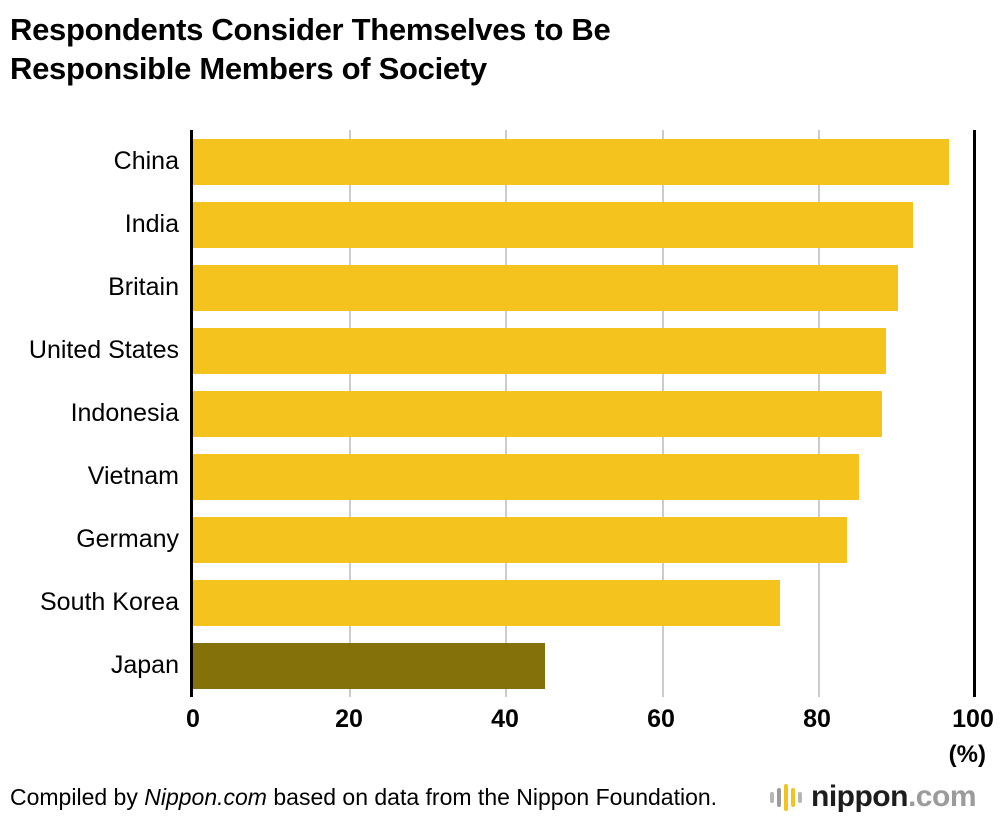 The width and height of the screenshot is (1000, 826). What do you see at coordinates (520, 539) in the screenshot?
I see `bar-germany` at bounding box center [520, 539].